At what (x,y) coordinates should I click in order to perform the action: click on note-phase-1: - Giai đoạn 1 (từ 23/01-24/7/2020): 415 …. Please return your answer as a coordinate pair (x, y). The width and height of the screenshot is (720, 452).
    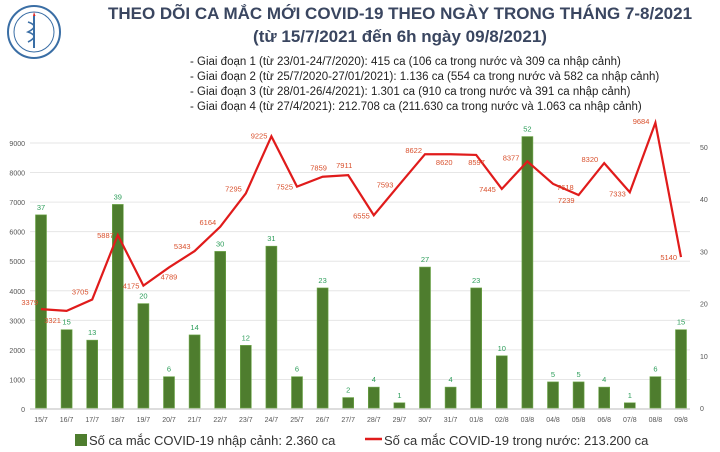
    Looking at the image, I should click on (405, 62).